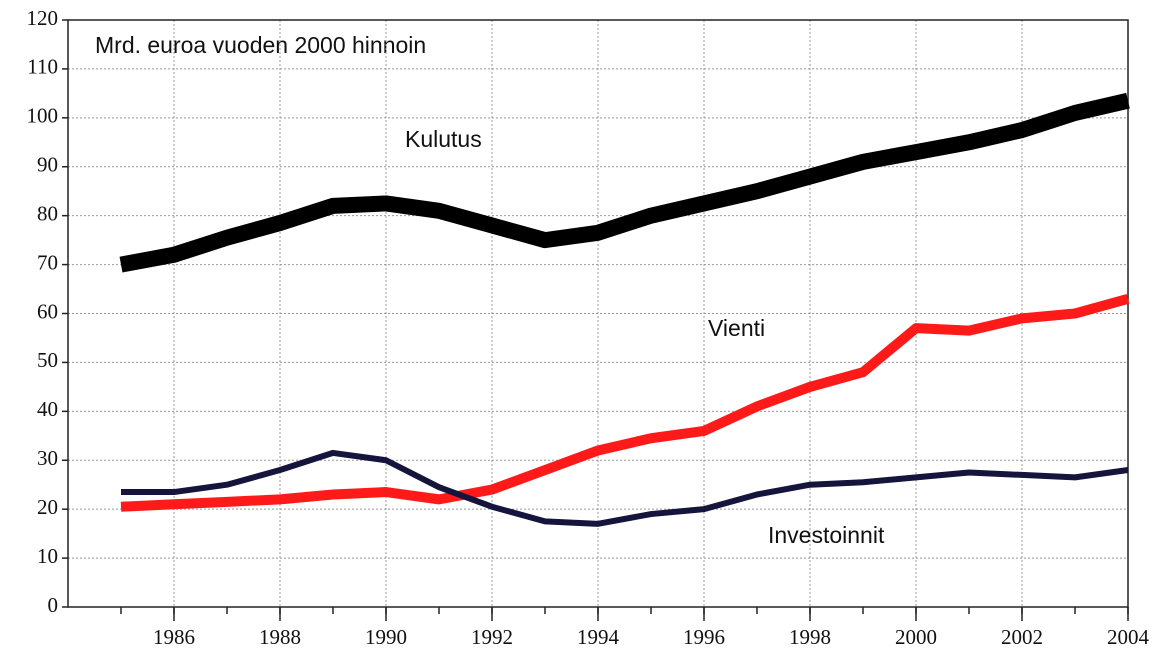 The height and width of the screenshot is (656, 1160). What do you see at coordinates (47, 311) in the screenshot?
I see `y-tick-label: 60` at bounding box center [47, 311].